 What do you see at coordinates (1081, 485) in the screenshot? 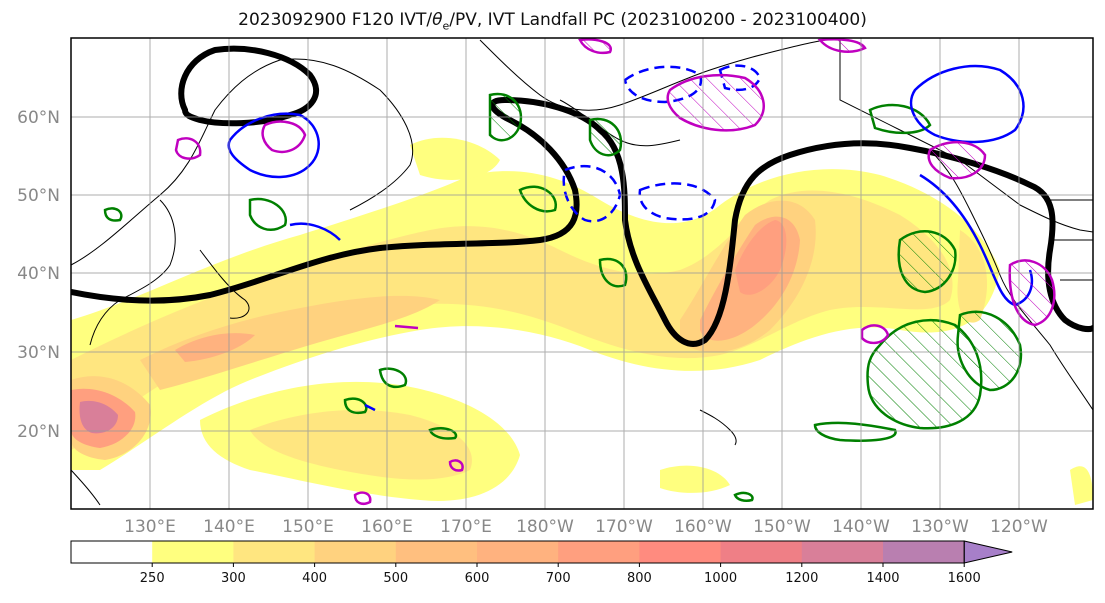
I see `ivt-patch-se` at bounding box center [1081, 485].